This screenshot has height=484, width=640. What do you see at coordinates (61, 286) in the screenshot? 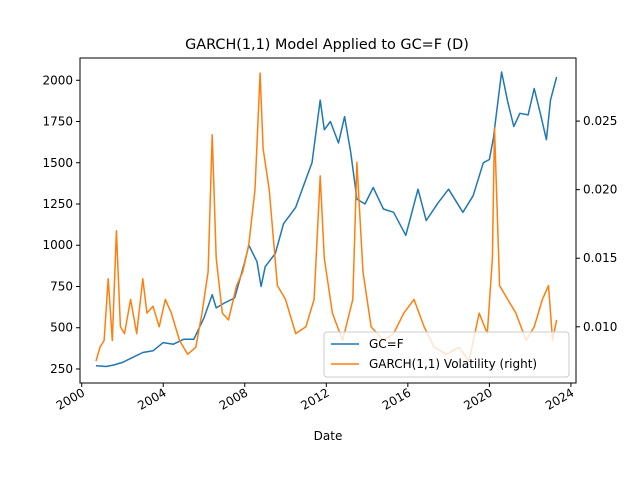
I see `y-left-tick-label: 750` at bounding box center [61, 286].